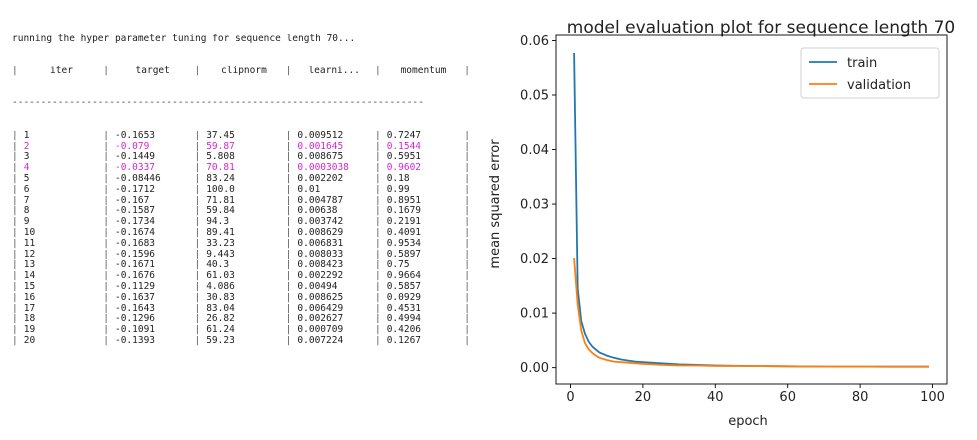 Image resolution: width=977 pixels, height=440 pixels. What do you see at coordinates (29, 286) in the screenshot?
I see `cell-iter: 15` at bounding box center [29, 286].